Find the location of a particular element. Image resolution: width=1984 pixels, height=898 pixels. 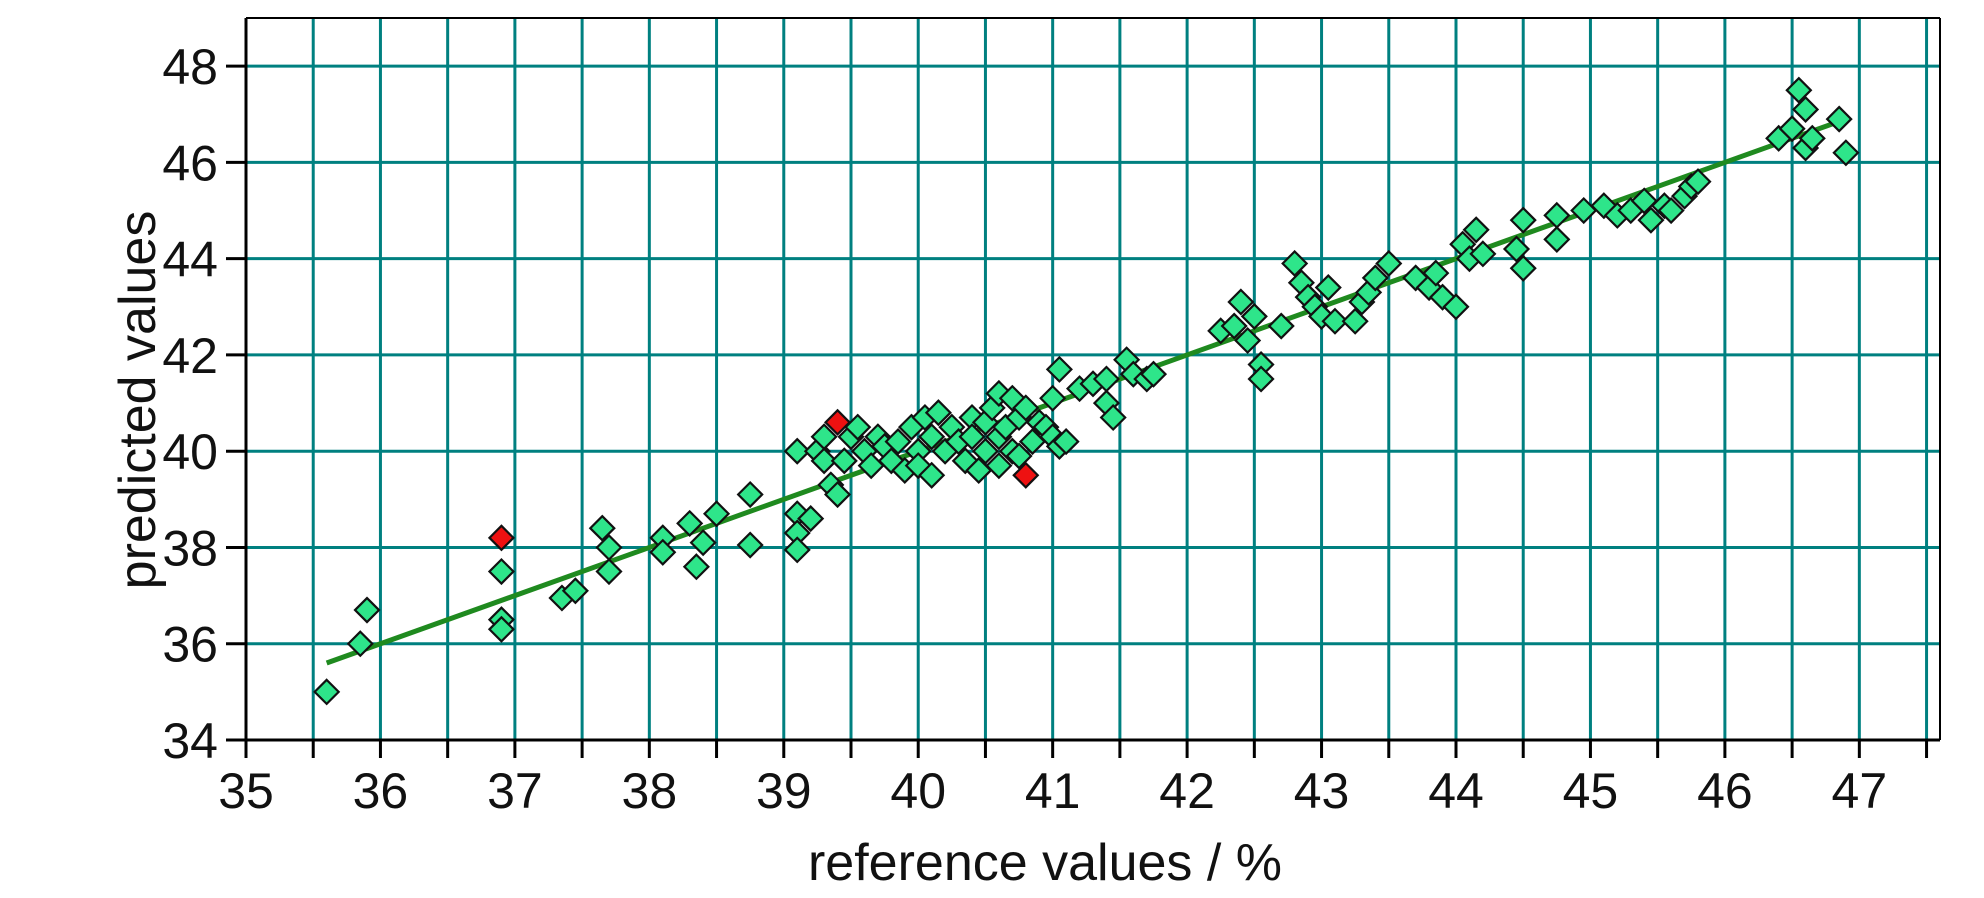

x-tick-label: 40 is located at coordinates (918, 791).